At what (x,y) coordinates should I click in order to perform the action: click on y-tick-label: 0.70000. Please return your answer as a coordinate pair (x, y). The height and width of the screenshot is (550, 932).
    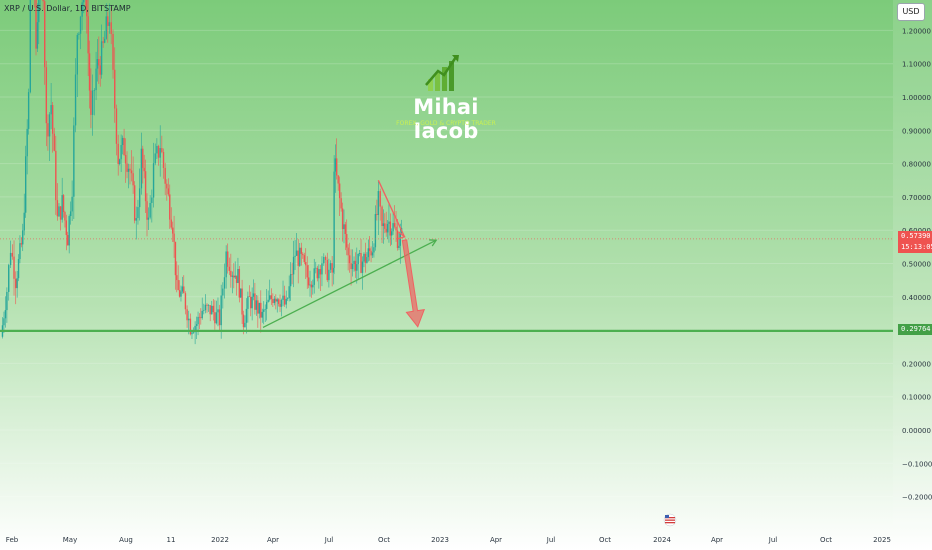
    Looking at the image, I should click on (916, 198).